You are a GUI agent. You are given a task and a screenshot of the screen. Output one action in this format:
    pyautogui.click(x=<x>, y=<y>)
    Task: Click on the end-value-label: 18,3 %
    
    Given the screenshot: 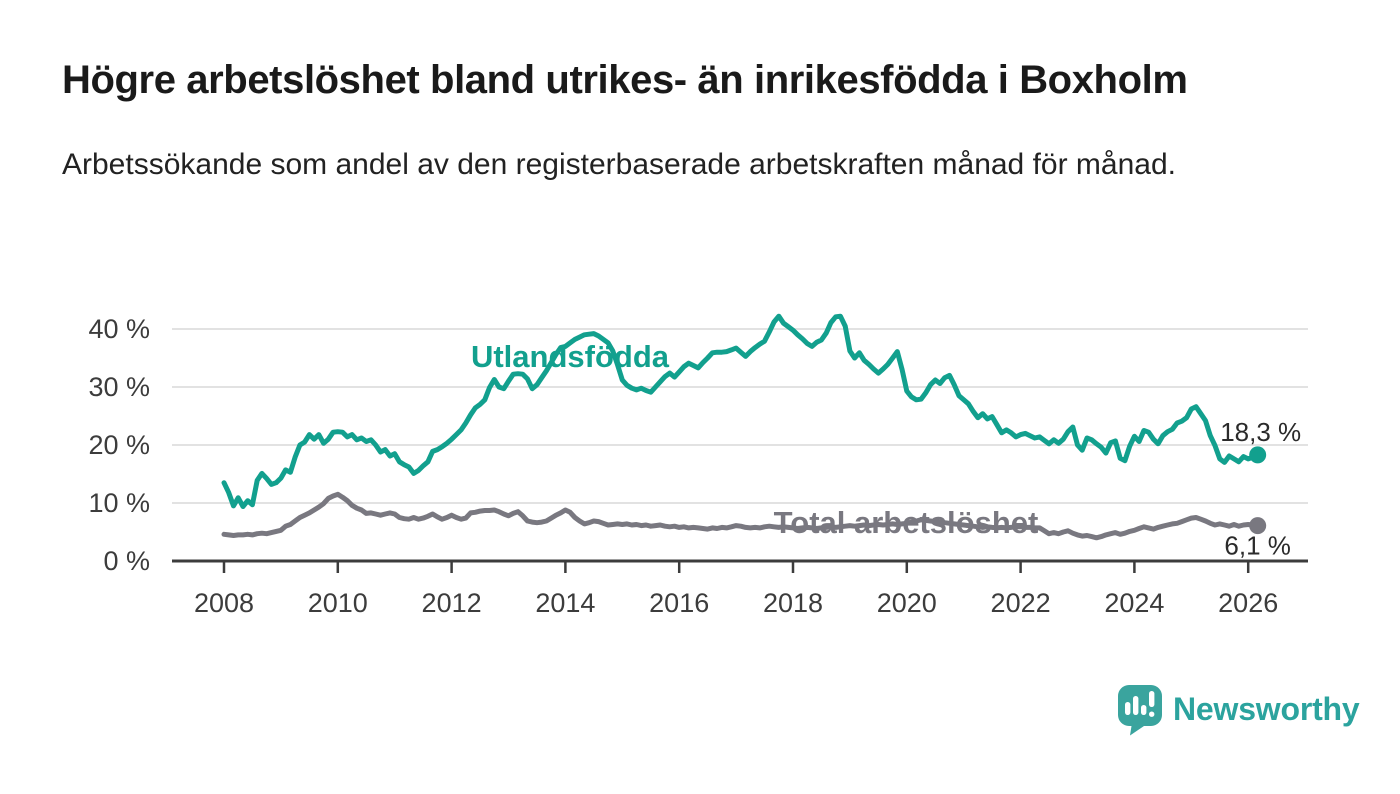 What is the action you would take?
    pyautogui.click(x=1260, y=432)
    